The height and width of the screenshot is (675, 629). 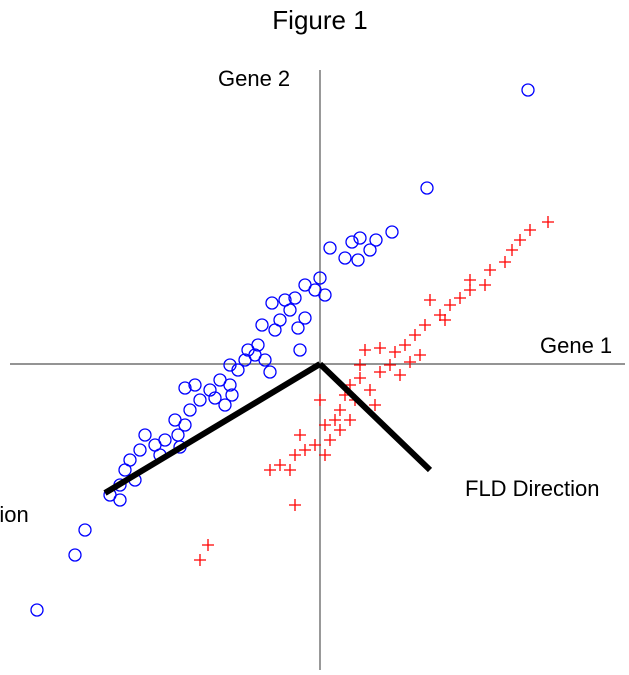 What do you see at coordinates (14, 514) in the screenshot?
I see `direction-label: PC1 Direction` at bounding box center [14, 514].